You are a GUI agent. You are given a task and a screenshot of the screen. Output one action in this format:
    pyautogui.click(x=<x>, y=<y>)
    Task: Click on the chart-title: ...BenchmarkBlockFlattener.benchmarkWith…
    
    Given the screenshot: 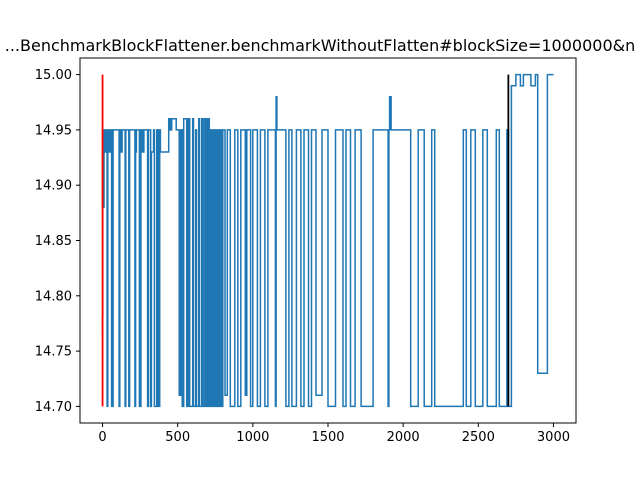 What is the action you would take?
    pyautogui.click(x=320, y=45)
    